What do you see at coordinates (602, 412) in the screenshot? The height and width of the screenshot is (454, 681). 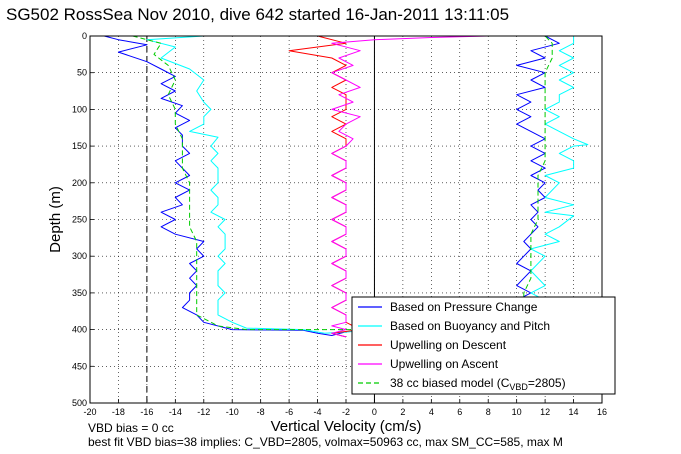 I see `x-tick-label: 16` at bounding box center [602, 412].